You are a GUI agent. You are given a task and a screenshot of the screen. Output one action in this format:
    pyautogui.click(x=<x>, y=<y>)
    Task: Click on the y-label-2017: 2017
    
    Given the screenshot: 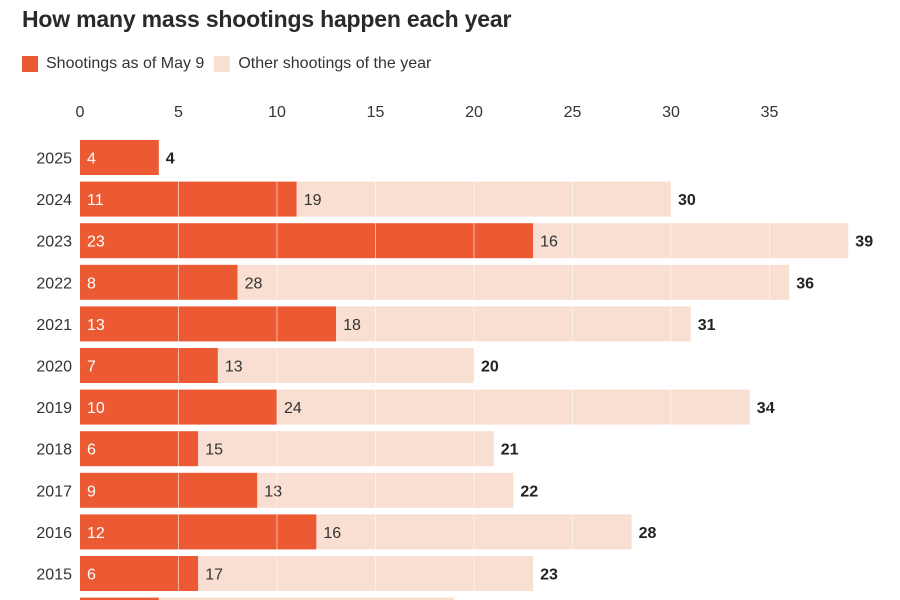 What is the action you would take?
    pyautogui.click(x=54, y=491)
    